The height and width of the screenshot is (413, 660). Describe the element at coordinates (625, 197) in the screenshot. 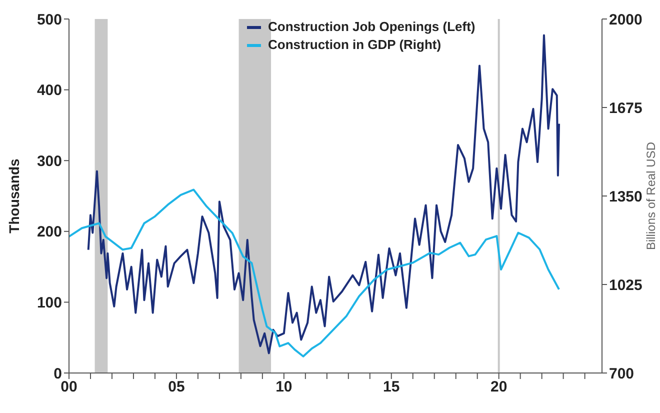

I see `y2-tick-label: 1350` at that location.